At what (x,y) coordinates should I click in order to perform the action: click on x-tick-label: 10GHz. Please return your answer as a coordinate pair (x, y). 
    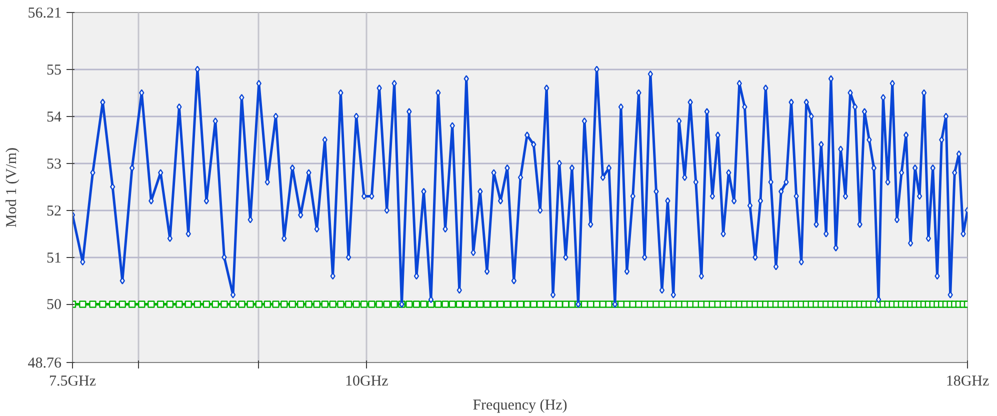
    Looking at the image, I should click on (366, 382).